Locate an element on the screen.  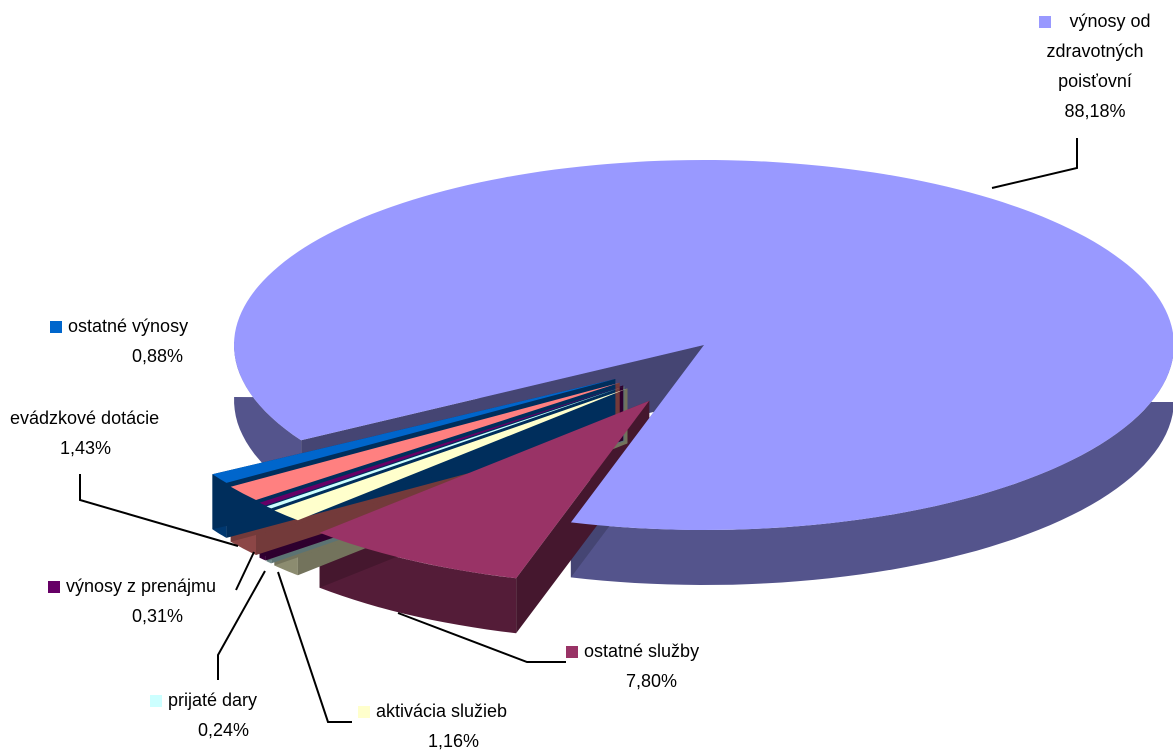
slice-aktivácia-služieb is located at coordinates (451, 454).